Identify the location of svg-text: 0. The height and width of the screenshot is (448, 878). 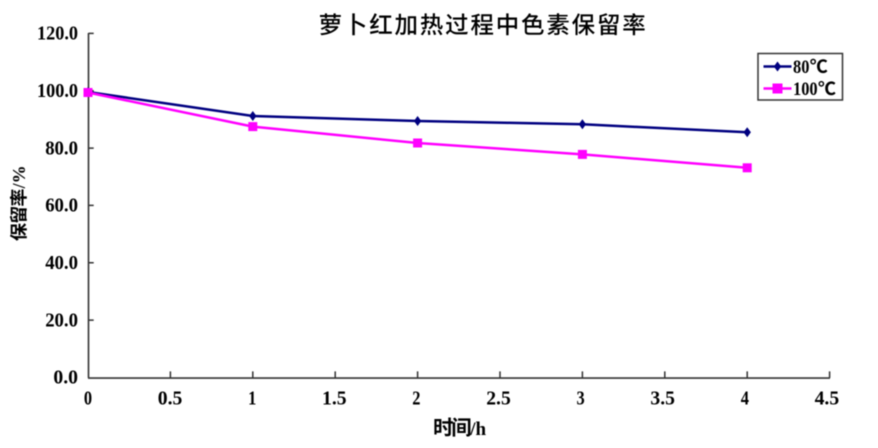
(88, 399).